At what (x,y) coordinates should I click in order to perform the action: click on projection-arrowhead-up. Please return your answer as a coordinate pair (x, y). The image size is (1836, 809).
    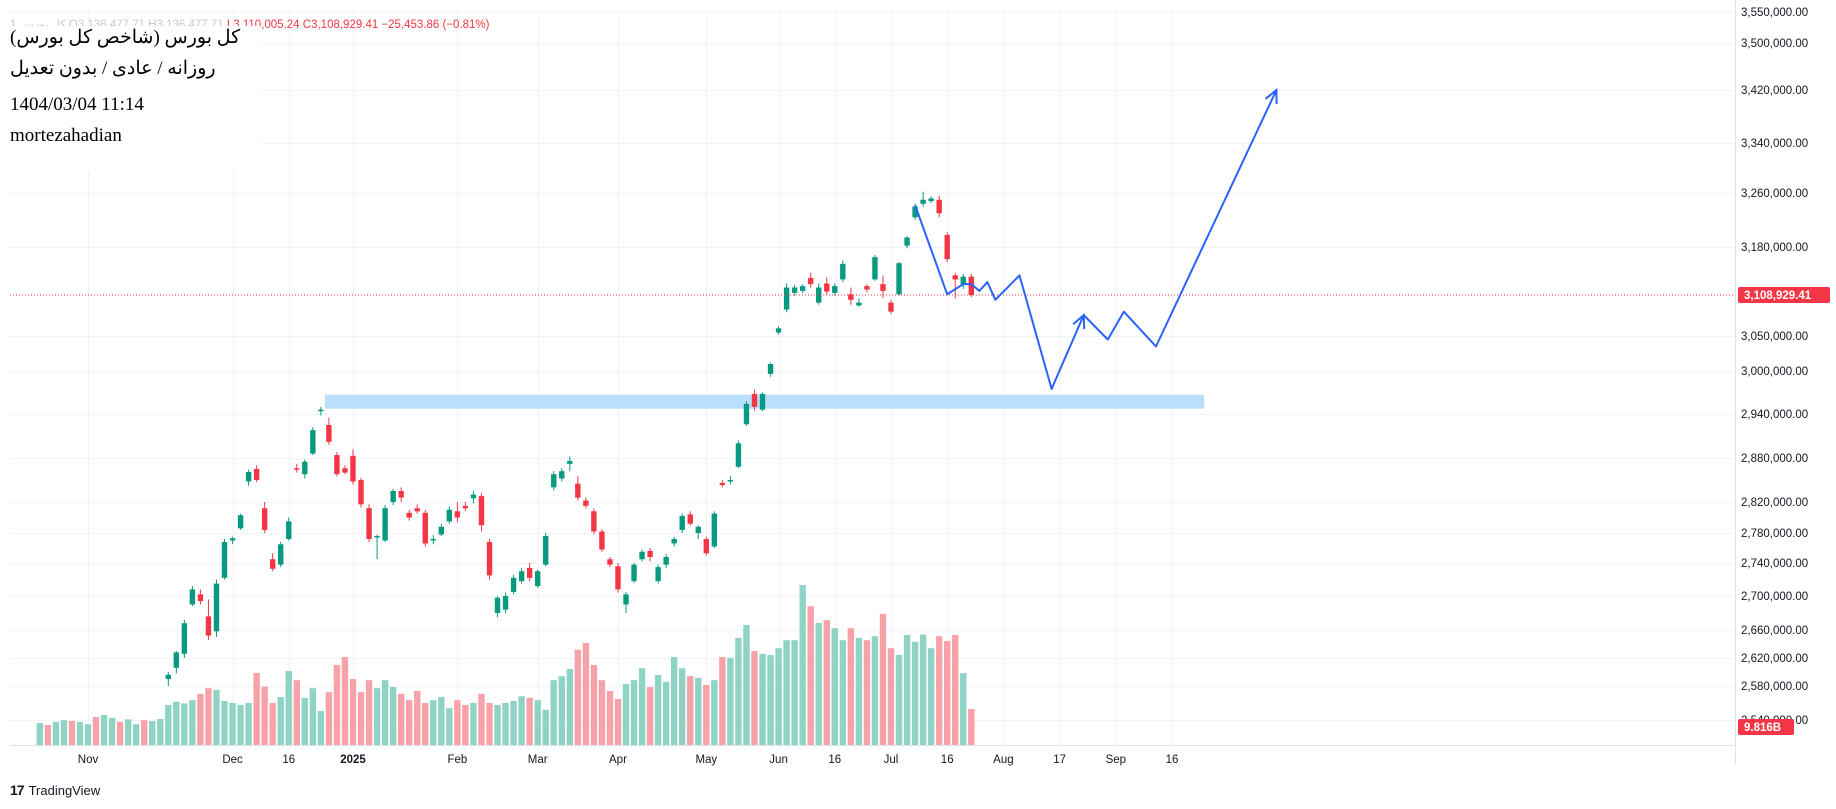
    Looking at the image, I should click on (1271, 96).